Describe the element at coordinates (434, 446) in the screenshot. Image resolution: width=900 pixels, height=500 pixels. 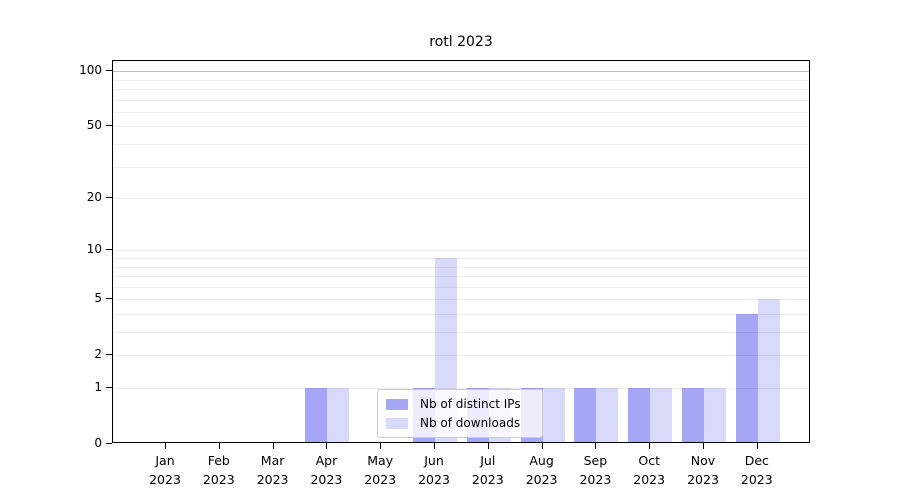
I see `x-tick-mark-jun` at that location.